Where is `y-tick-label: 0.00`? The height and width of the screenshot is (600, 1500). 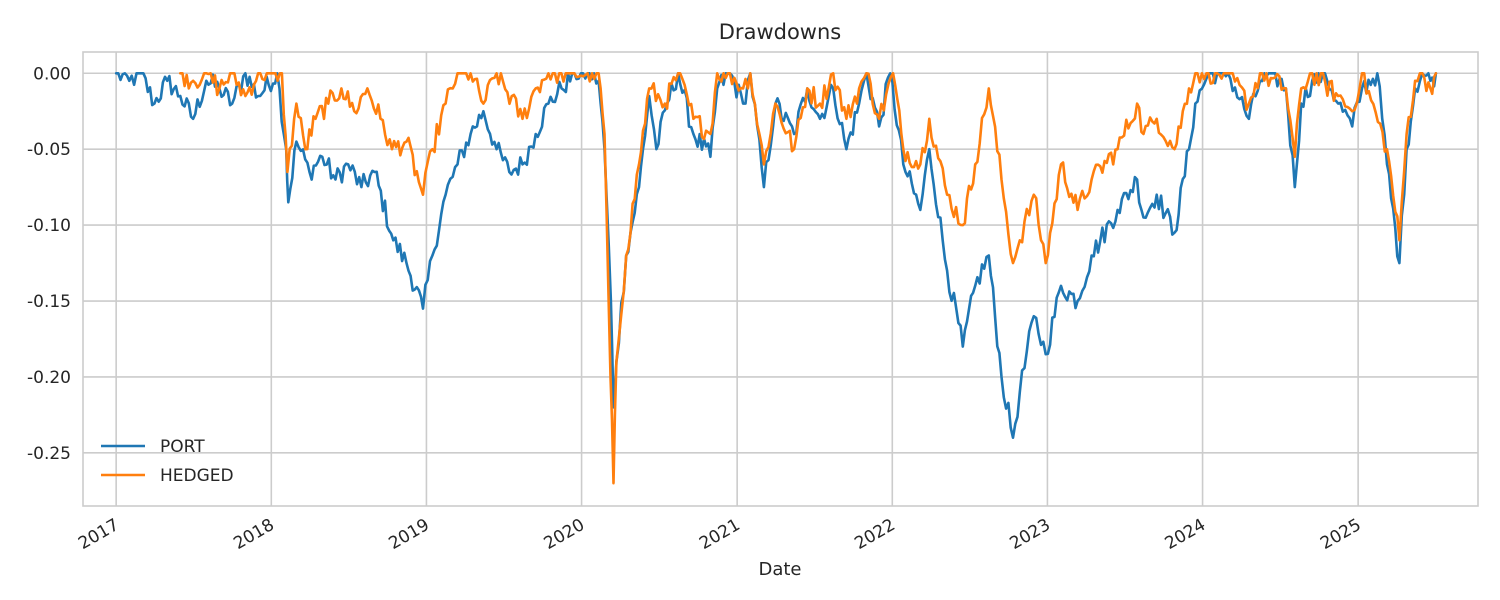
y-tick-label: 0.00 is located at coordinates (52, 74).